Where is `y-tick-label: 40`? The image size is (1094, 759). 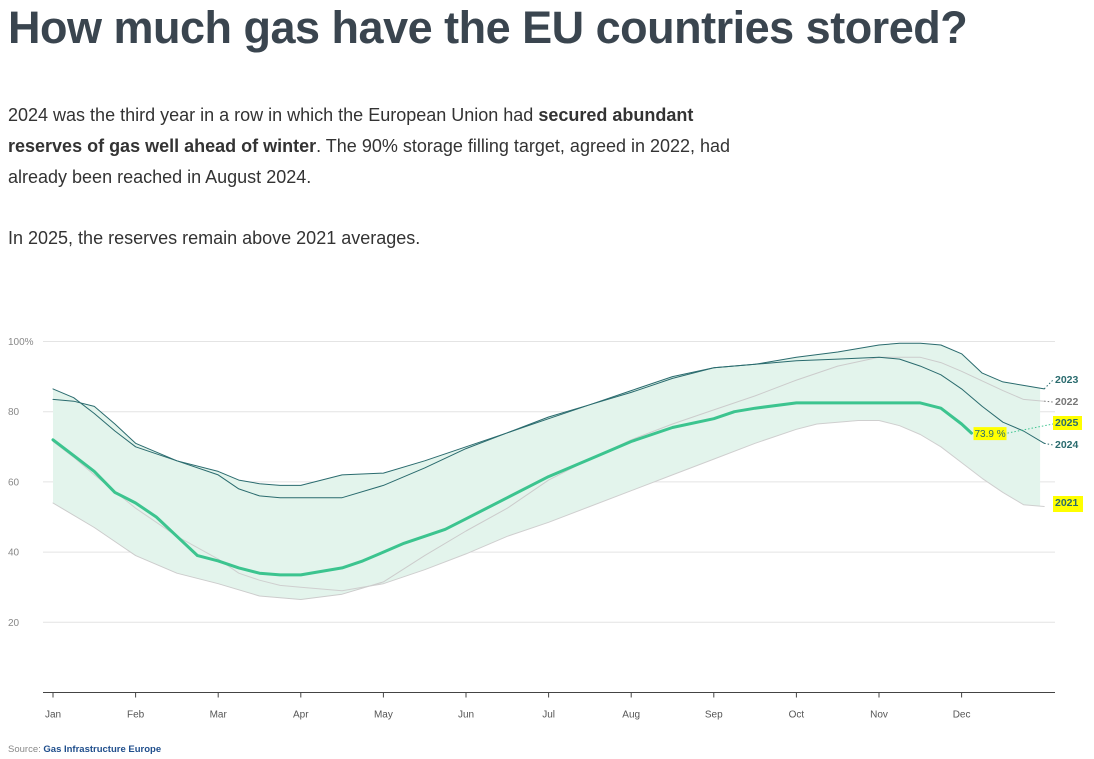
y-tick-label: 40 is located at coordinates (14, 553).